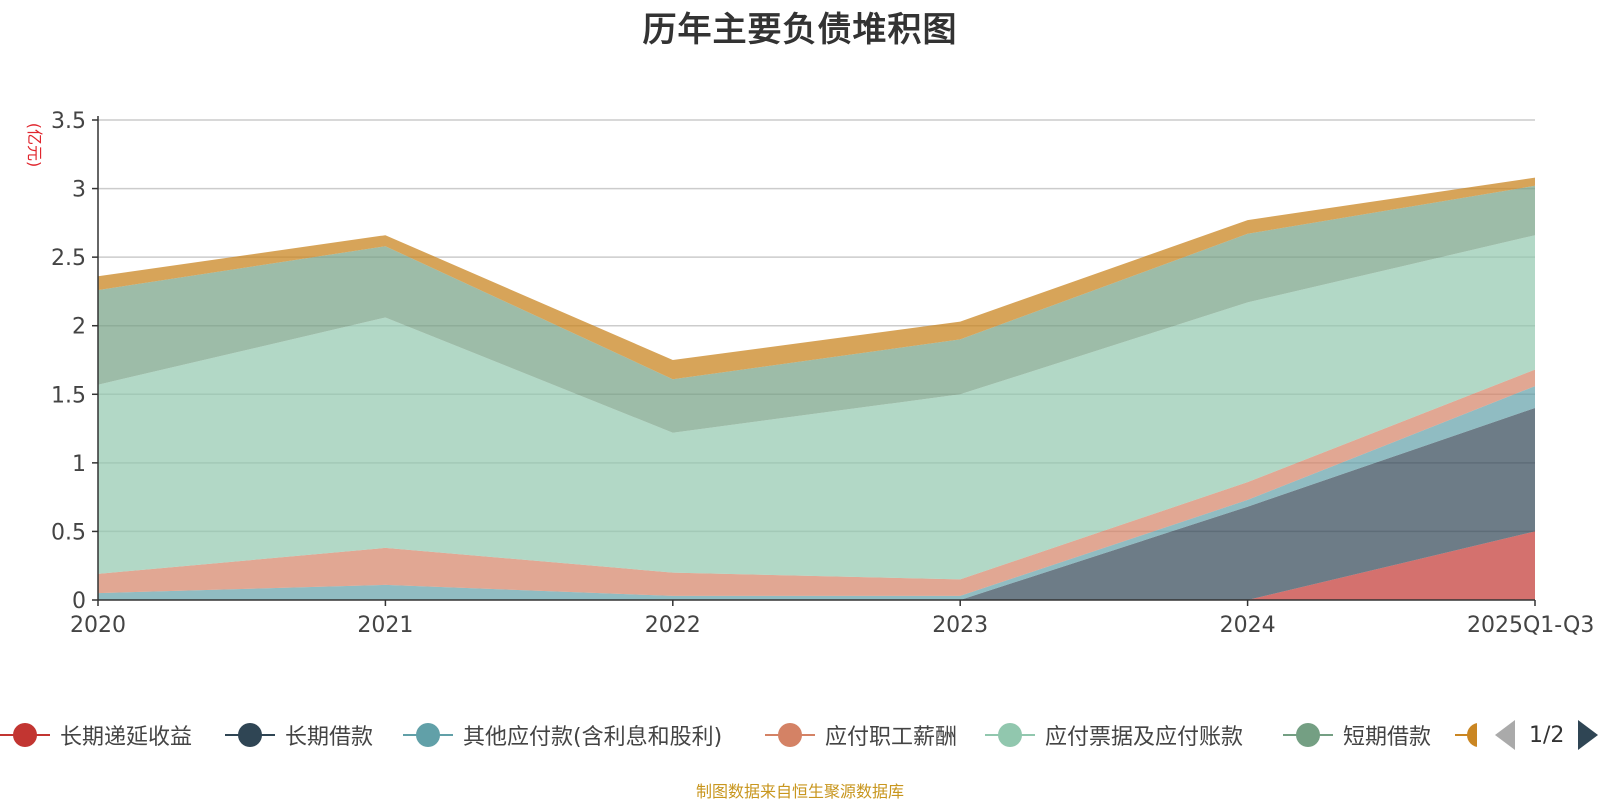  What do you see at coordinates (960, 625) in the screenshot?
I see `x-tick-label: 2023` at bounding box center [960, 625].